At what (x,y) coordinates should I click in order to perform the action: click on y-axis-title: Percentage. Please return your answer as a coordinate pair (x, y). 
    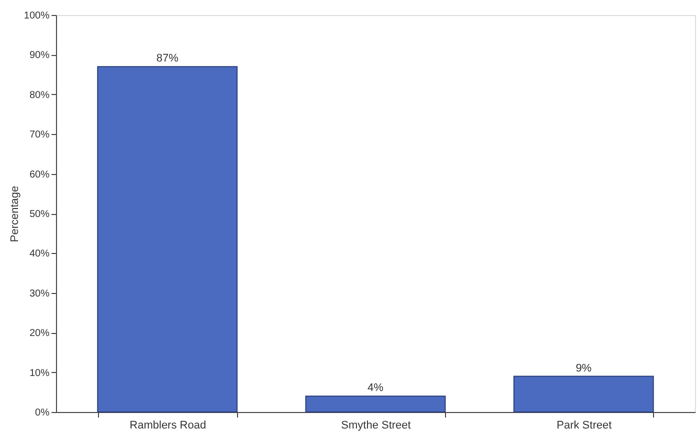
    Looking at the image, I should click on (14, 214).